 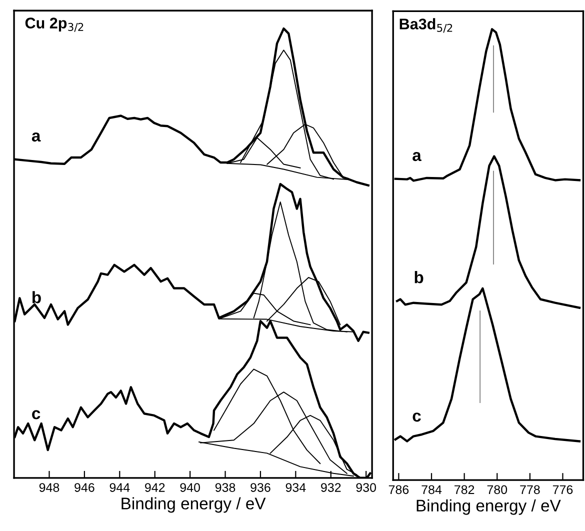 What do you see at coordinates (49, 487) in the screenshot?
I see `x-tick-label: 948` at bounding box center [49, 487].